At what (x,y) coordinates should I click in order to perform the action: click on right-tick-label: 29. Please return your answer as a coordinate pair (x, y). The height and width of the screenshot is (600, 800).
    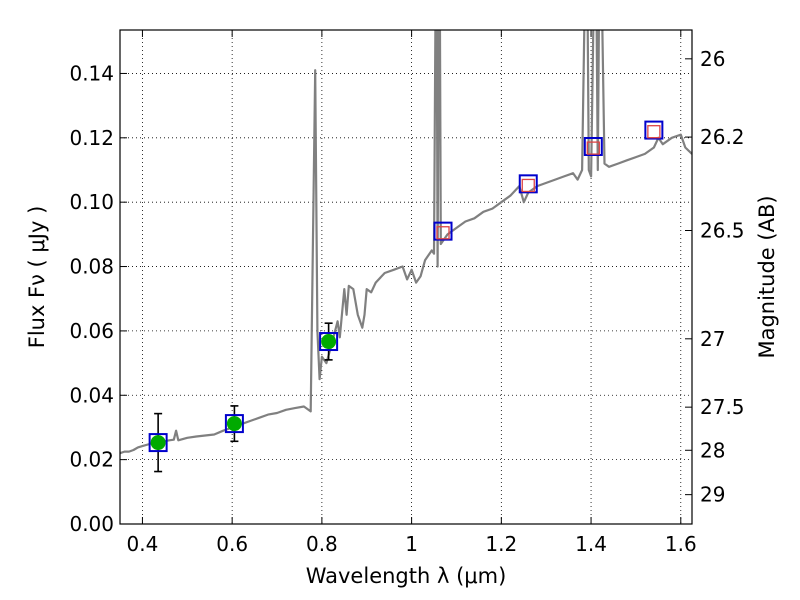
    Looking at the image, I should click on (712, 495).